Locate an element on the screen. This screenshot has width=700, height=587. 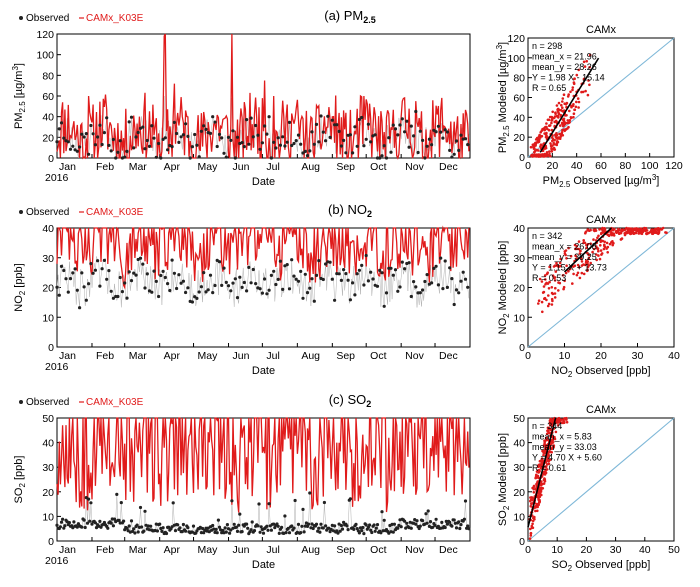
x-tick-label: Dec is located at coordinates (448, 356).